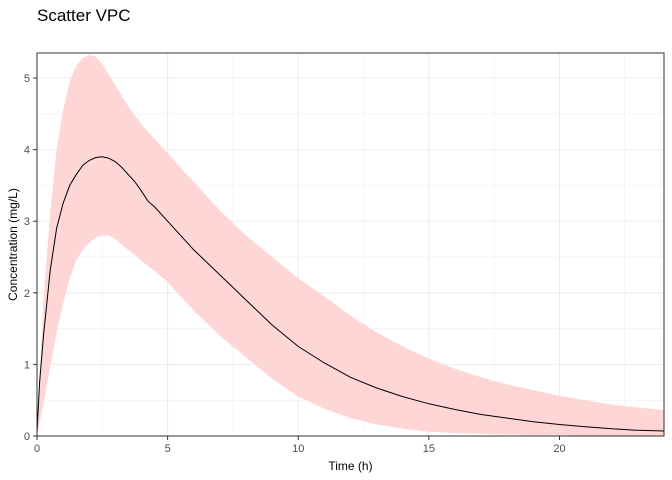 This screenshot has width=672, height=480. Describe the element at coordinates (27, 437) in the screenshot. I see `y-tick-label: 0` at that location.